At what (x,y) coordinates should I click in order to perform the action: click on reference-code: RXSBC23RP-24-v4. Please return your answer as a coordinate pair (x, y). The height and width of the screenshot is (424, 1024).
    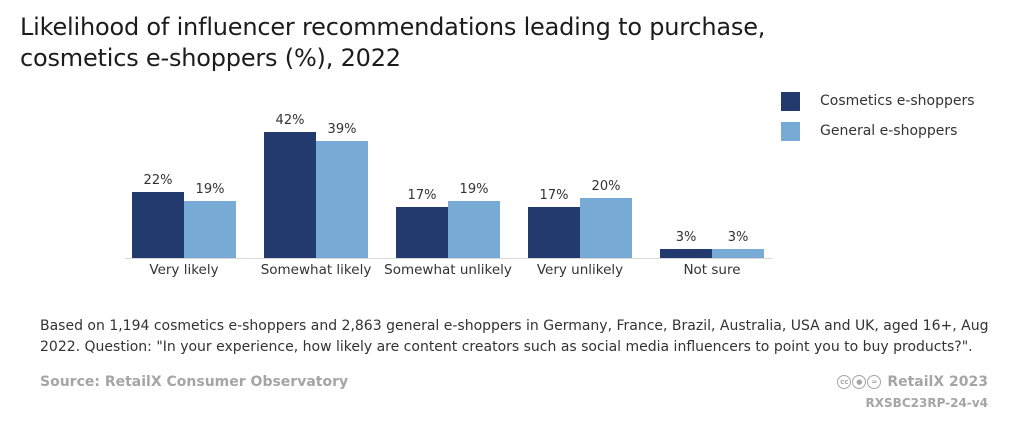
    Looking at the image, I should click on (926, 403).